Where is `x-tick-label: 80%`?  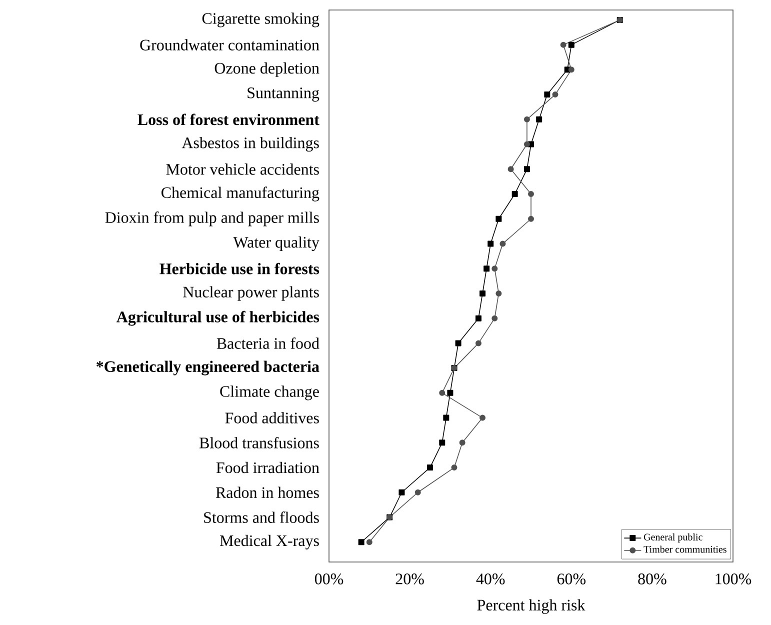 x-tick-label: 80% is located at coordinates (652, 579).